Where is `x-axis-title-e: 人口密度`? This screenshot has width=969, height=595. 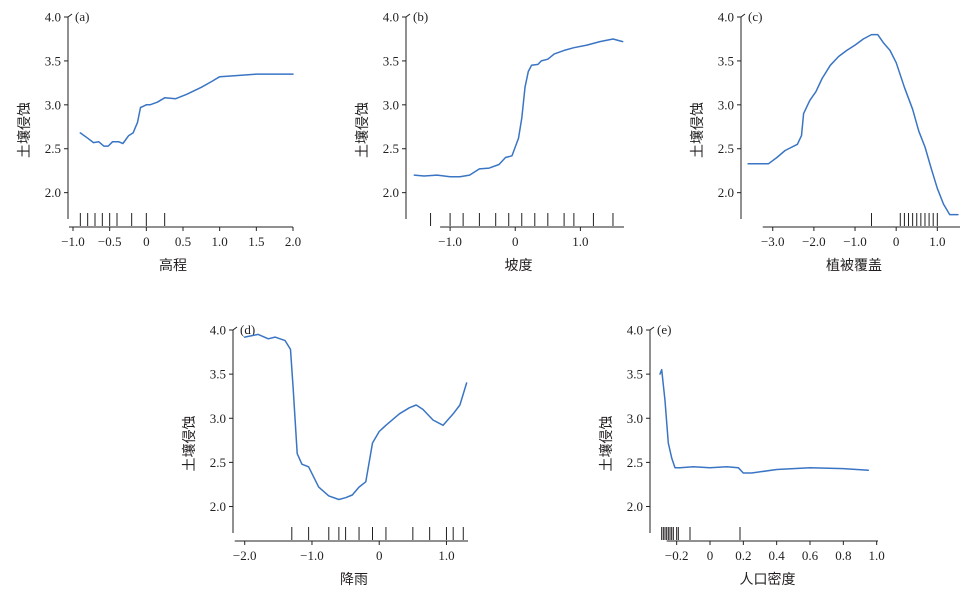 x-axis-title-e: 人口密度 is located at coordinates (768, 579).